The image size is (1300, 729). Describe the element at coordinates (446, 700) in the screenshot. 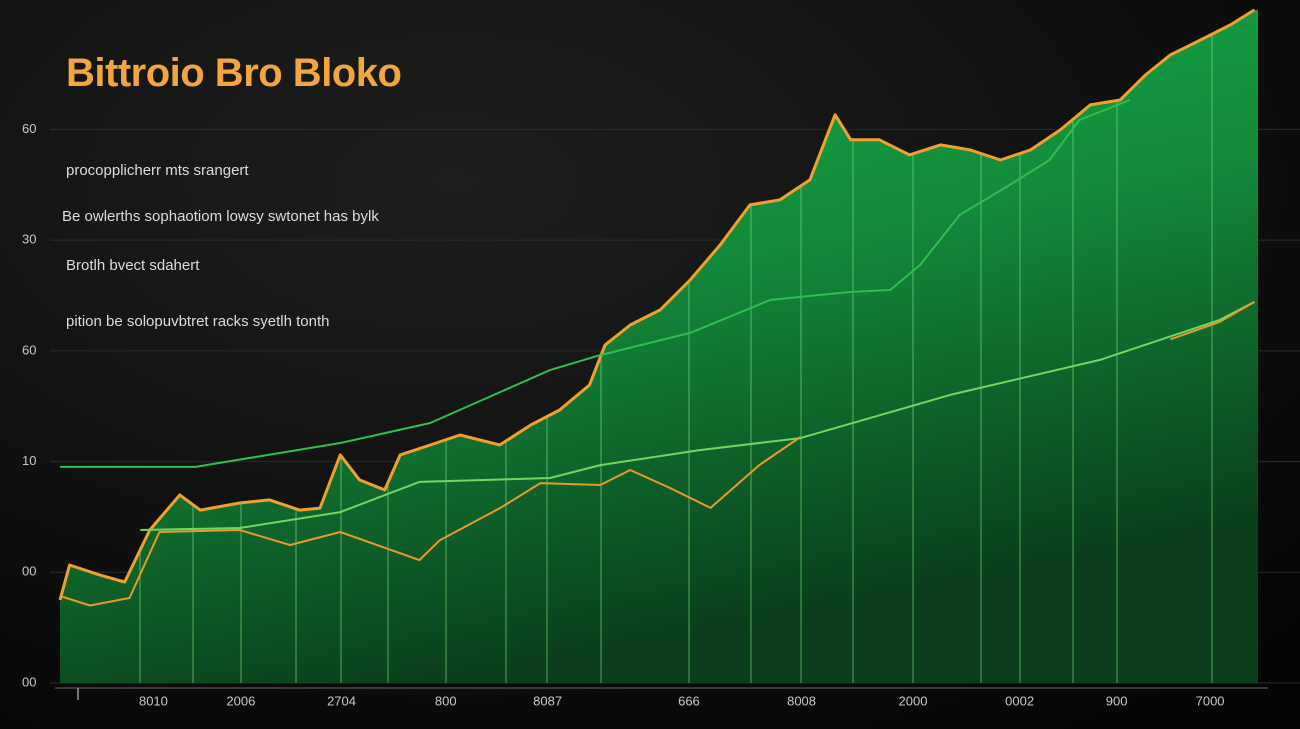

I see `x-tick-label: 800` at that location.